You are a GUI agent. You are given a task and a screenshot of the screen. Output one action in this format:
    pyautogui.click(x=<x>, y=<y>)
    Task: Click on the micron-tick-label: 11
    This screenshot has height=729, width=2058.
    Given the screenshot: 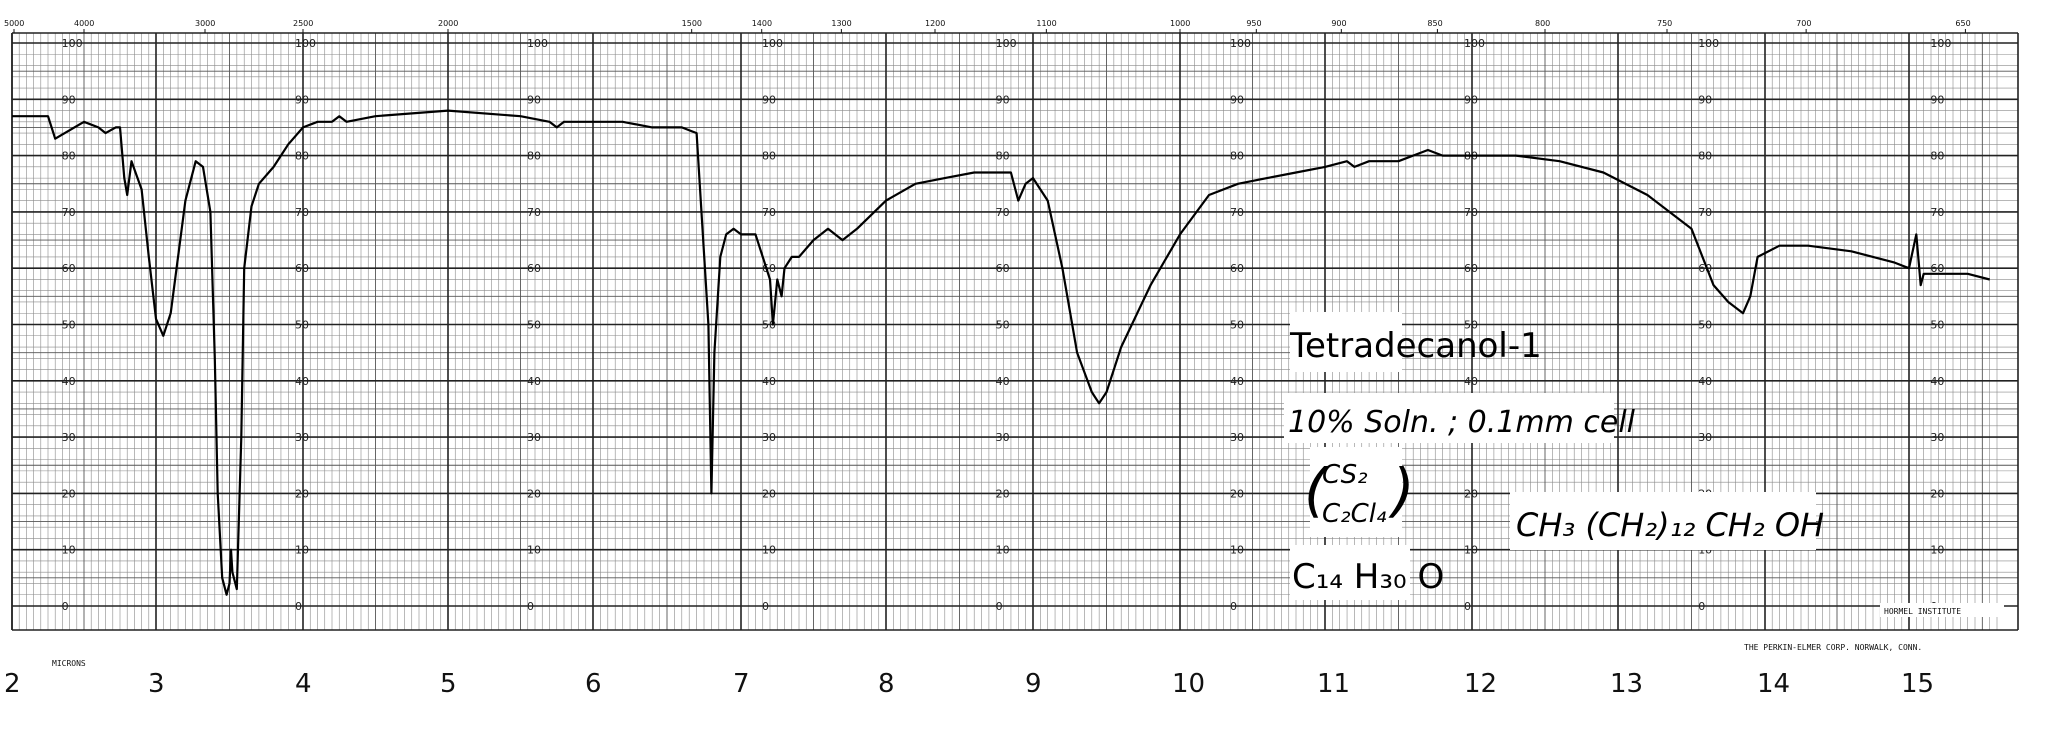 What is the action you would take?
    pyautogui.click(x=1333, y=684)
    